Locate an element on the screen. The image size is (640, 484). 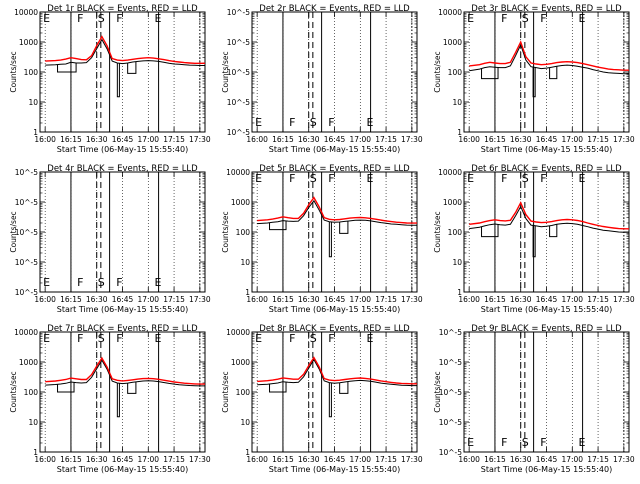
panel-title: Det 6r BLACK = Events, RED = LLD is located at coordinates (546, 169).